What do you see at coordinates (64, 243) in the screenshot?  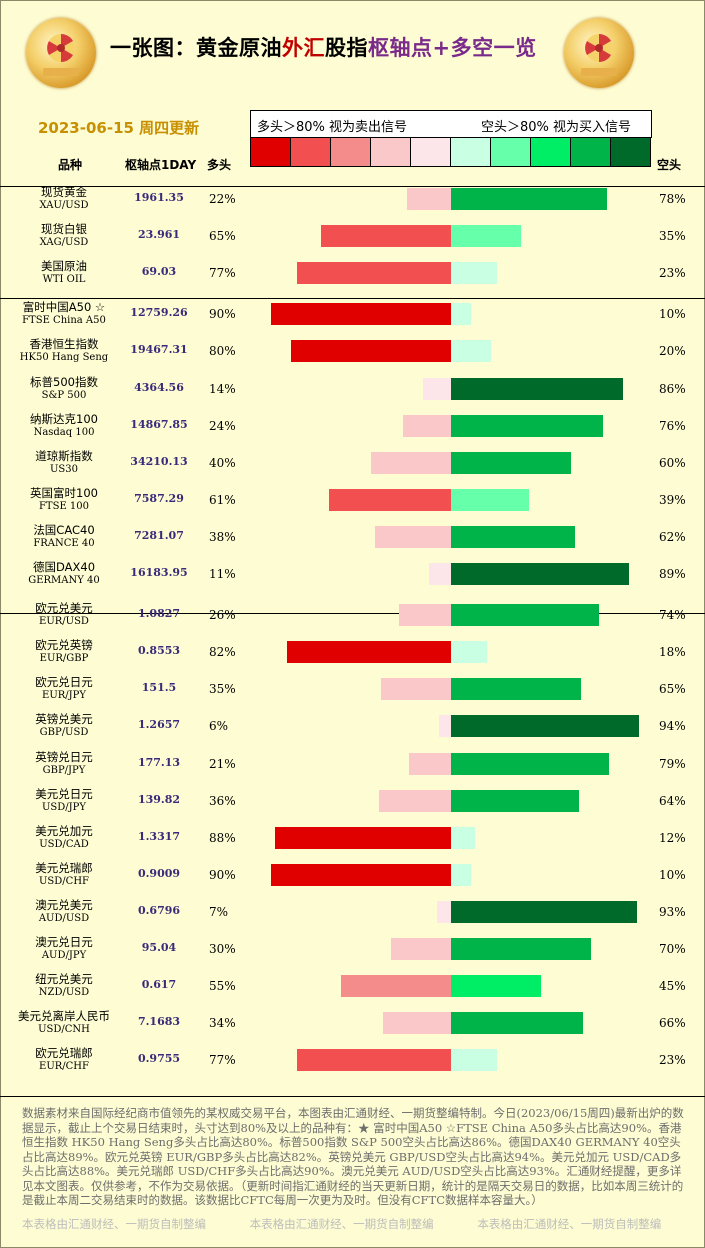 I see `instrument-code: XAG/USD` at bounding box center [64, 243].